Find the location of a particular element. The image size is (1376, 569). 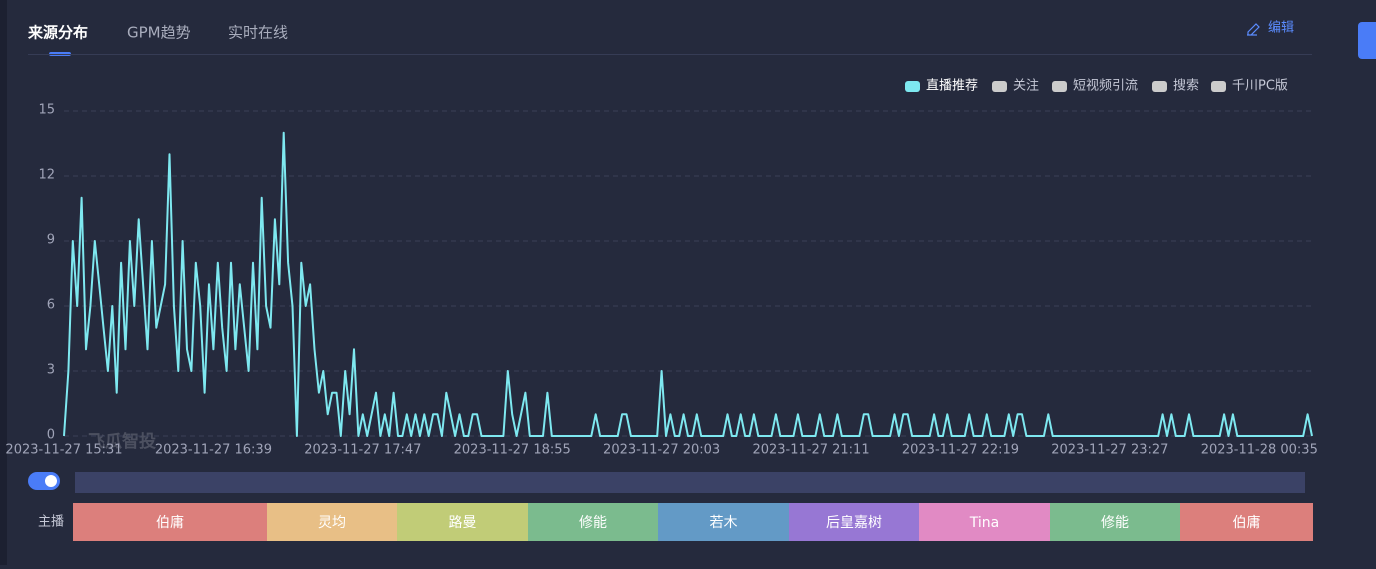

legend-label: 直播推荐 is located at coordinates (952, 86).